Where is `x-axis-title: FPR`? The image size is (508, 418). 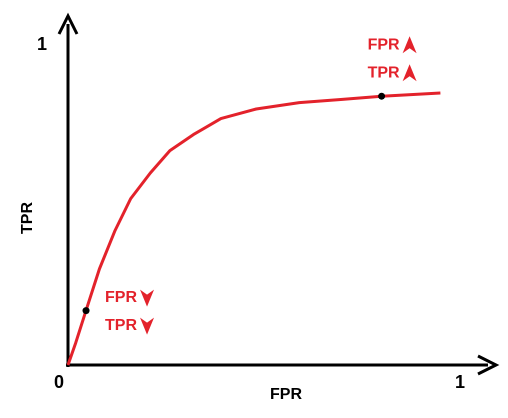 x-axis-title: FPR is located at coordinates (286, 394).